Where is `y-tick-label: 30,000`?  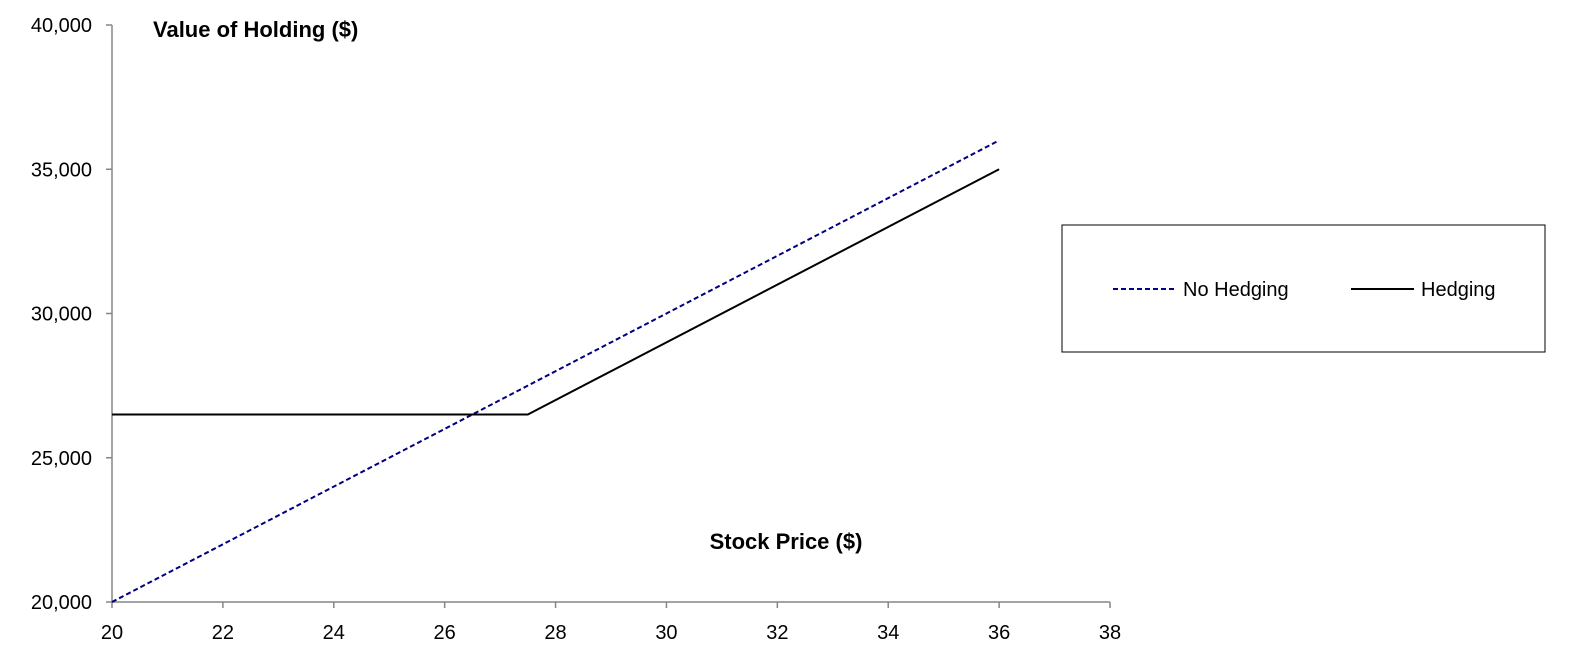
y-tick-label: 30,000 is located at coordinates (61, 315).